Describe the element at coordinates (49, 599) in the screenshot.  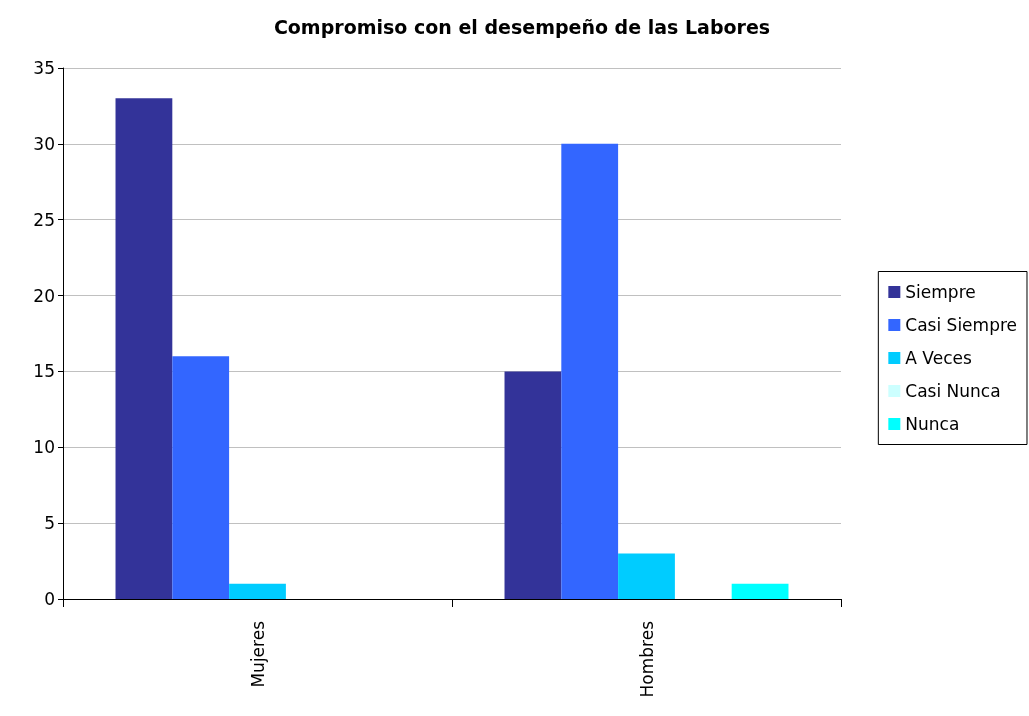
I see `y-tick-label: 0` at that location.